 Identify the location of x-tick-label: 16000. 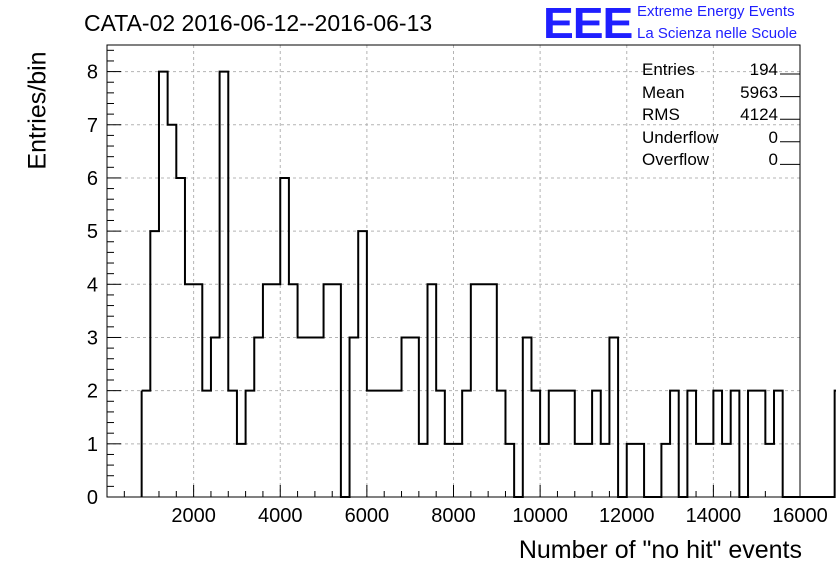
(800, 516).